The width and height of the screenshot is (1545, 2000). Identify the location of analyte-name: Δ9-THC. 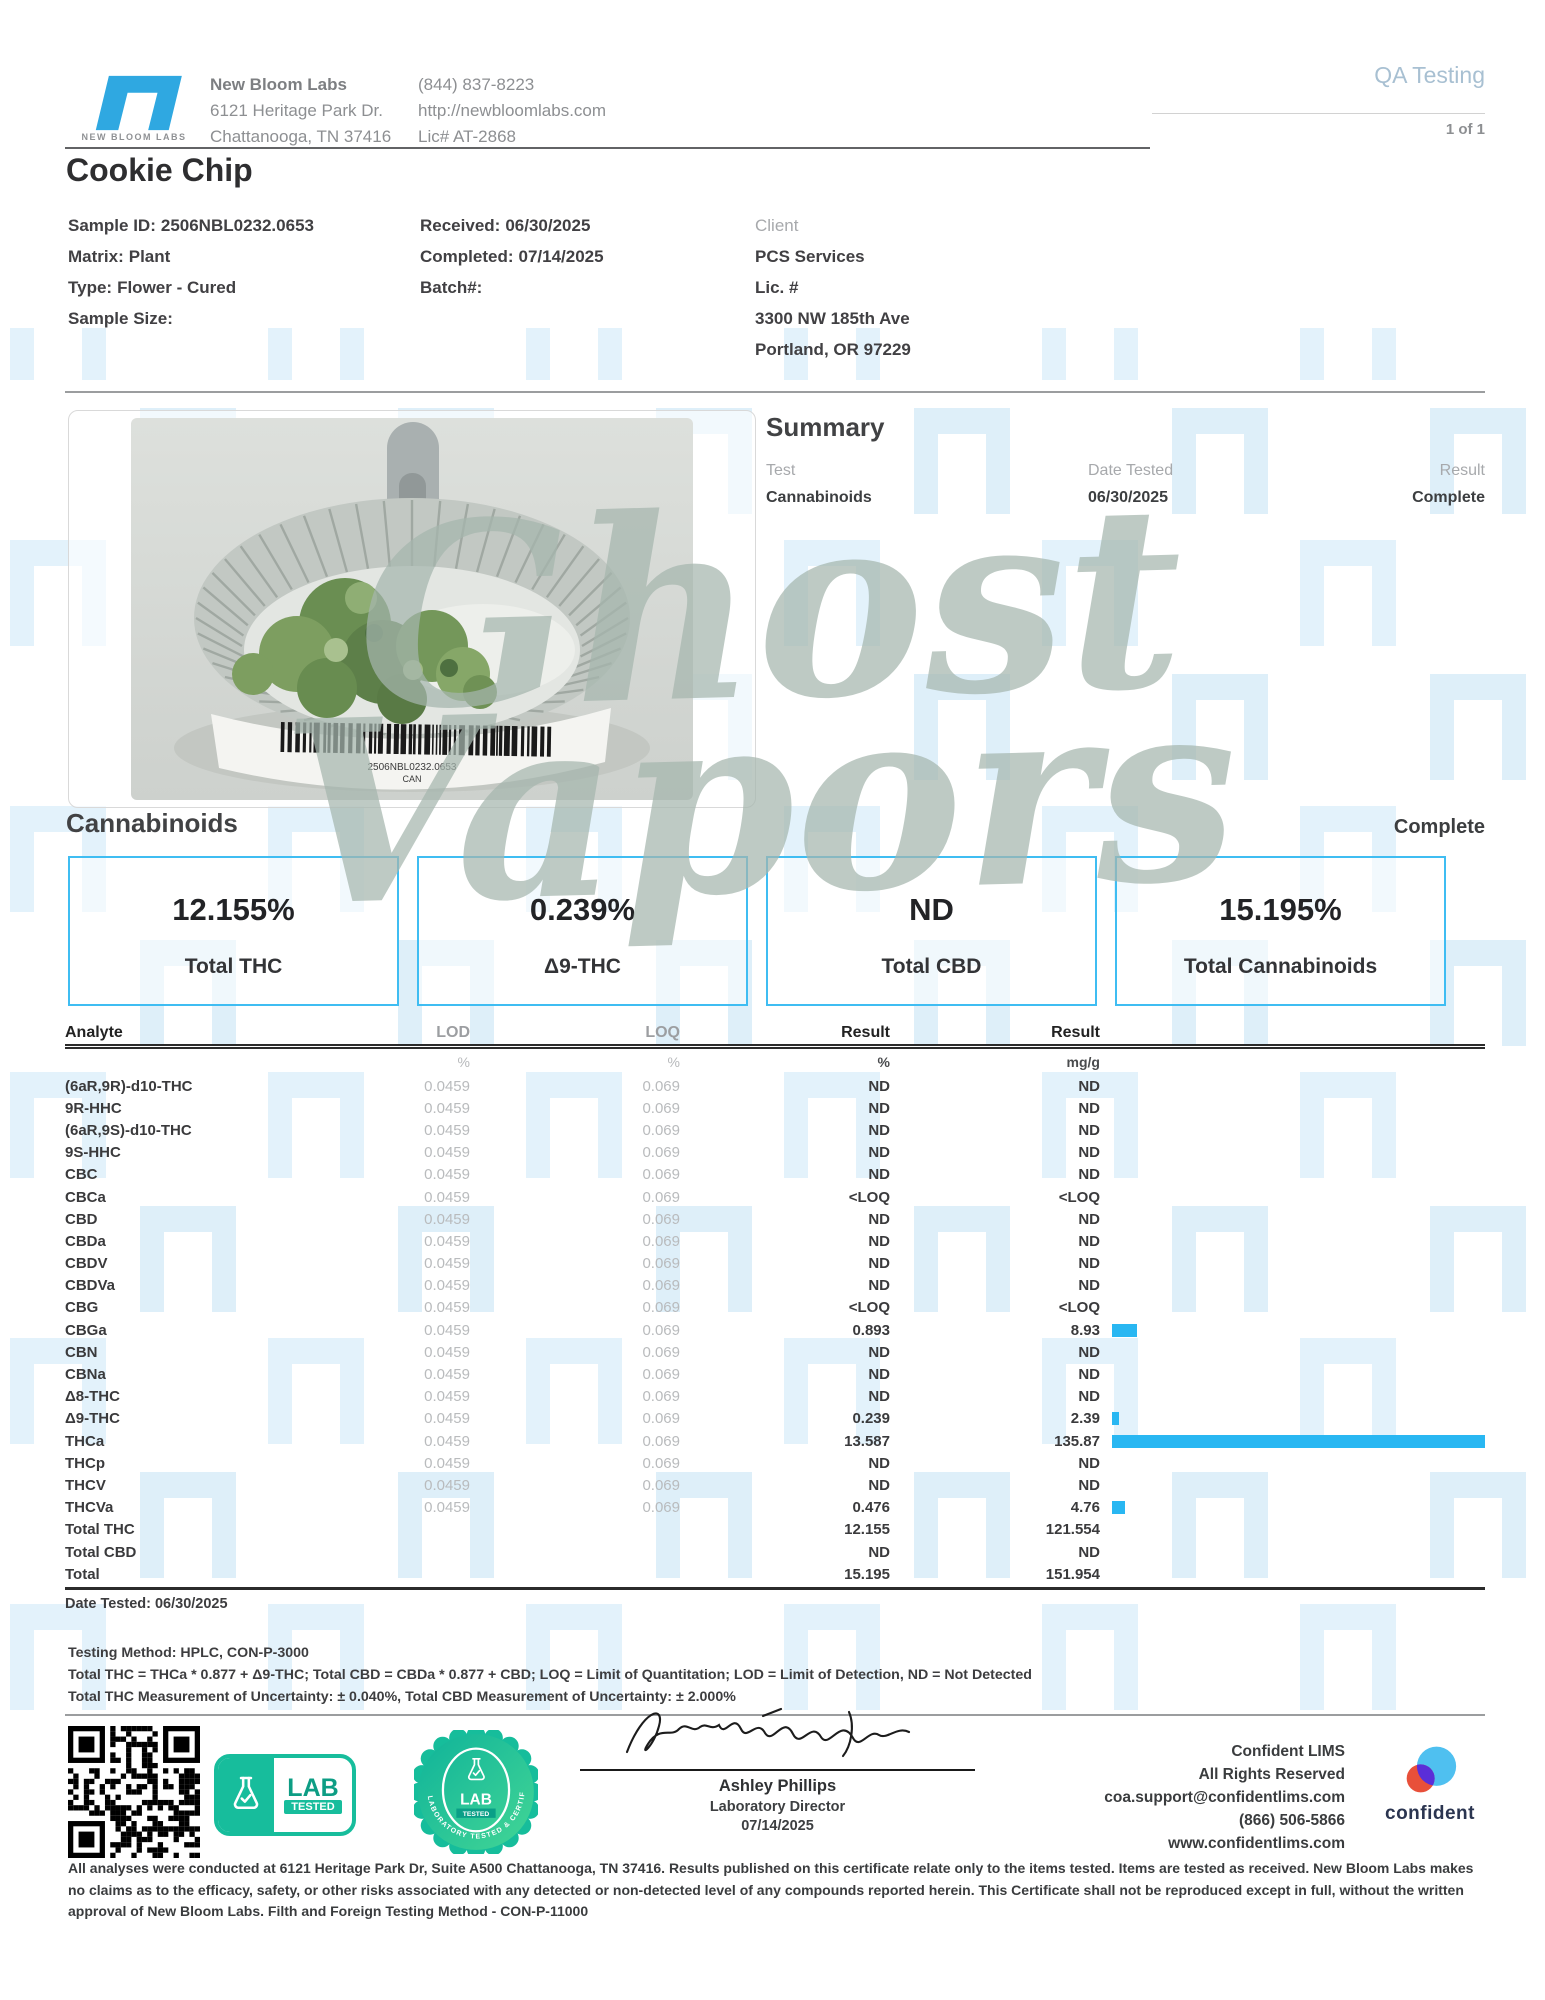
(92, 1419).